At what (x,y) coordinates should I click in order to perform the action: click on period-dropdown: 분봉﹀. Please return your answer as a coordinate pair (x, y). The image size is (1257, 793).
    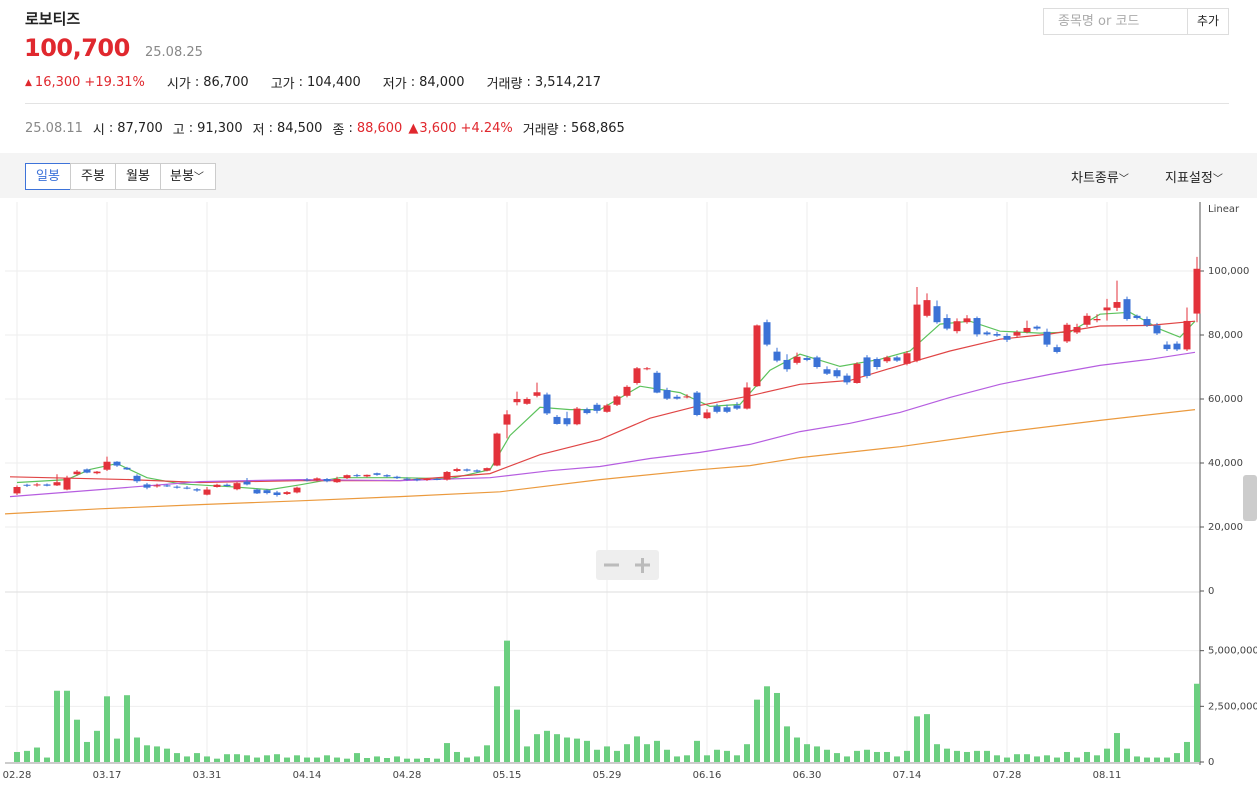
    Looking at the image, I should click on (188, 176).